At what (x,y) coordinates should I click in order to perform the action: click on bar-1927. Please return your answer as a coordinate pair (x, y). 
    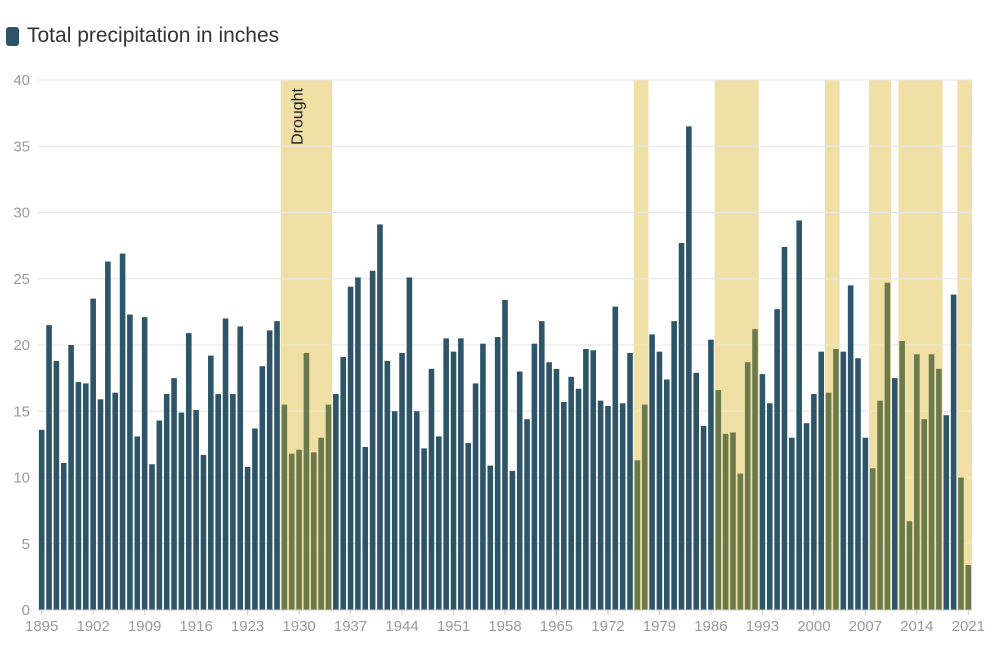
    Looking at the image, I should click on (277, 465).